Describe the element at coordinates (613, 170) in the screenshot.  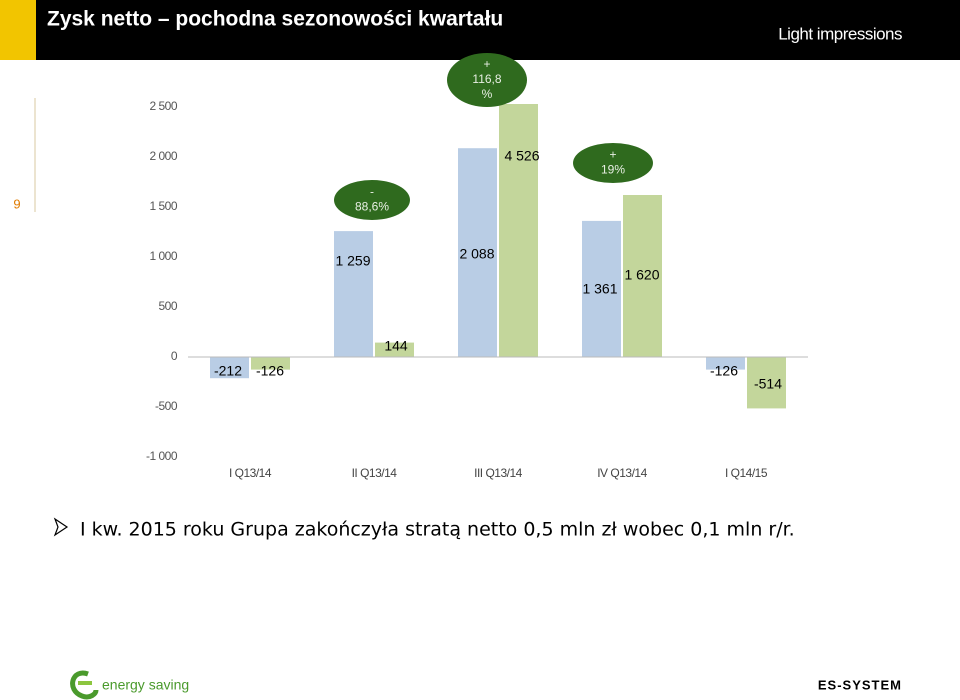
I see `annotation-text: 19%` at that location.